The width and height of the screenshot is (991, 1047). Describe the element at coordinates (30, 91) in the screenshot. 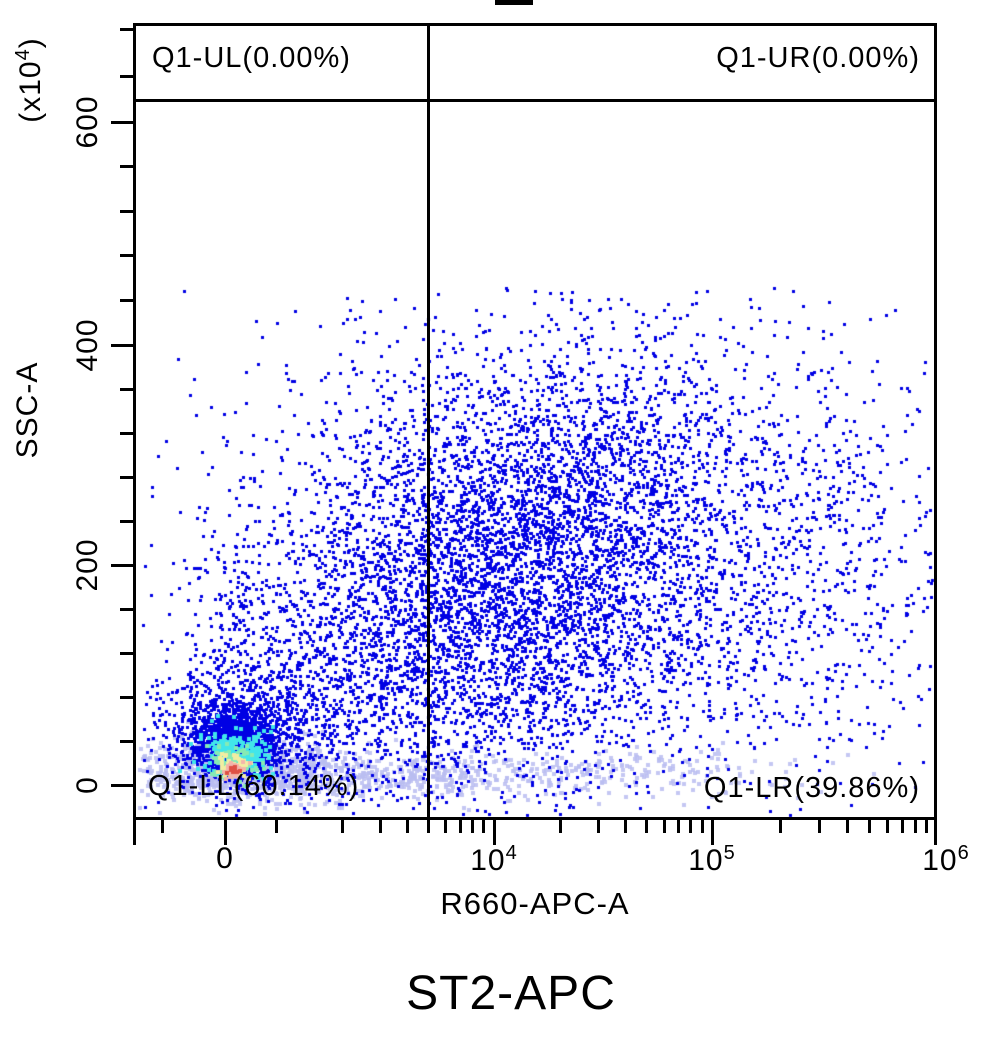

I see `y-multiplier-prefix: (x10` at that location.